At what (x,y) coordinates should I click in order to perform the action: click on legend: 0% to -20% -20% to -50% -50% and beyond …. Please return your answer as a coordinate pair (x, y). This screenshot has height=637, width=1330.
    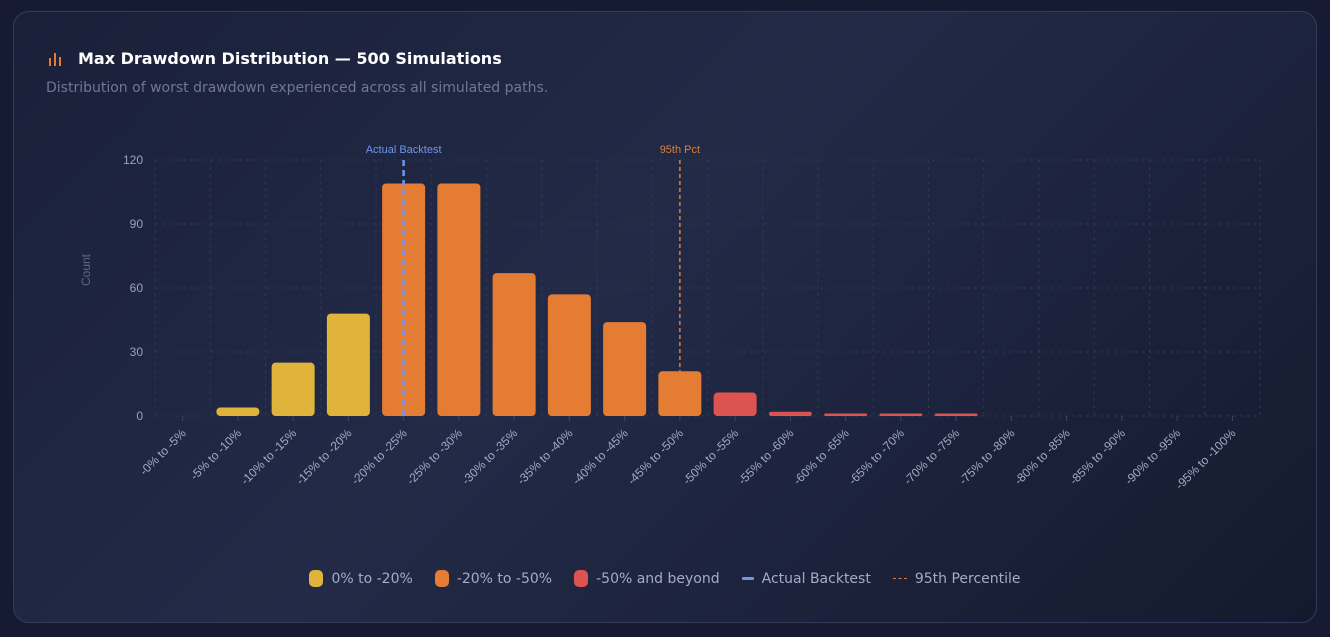
    Looking at the image, I should click on (665, 578).